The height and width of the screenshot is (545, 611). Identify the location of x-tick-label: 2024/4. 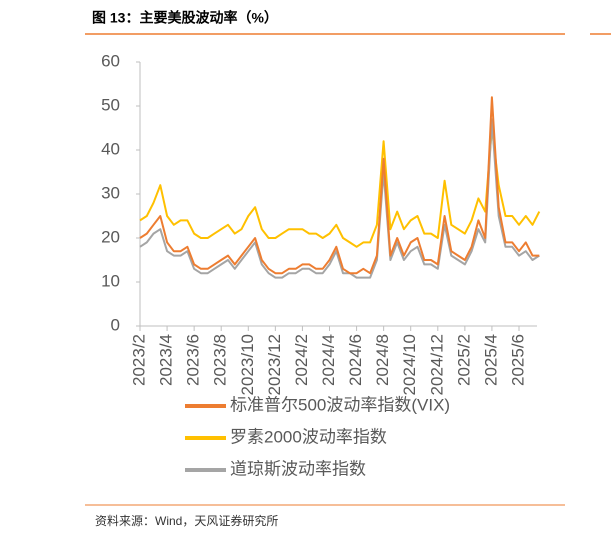
(328, 360).